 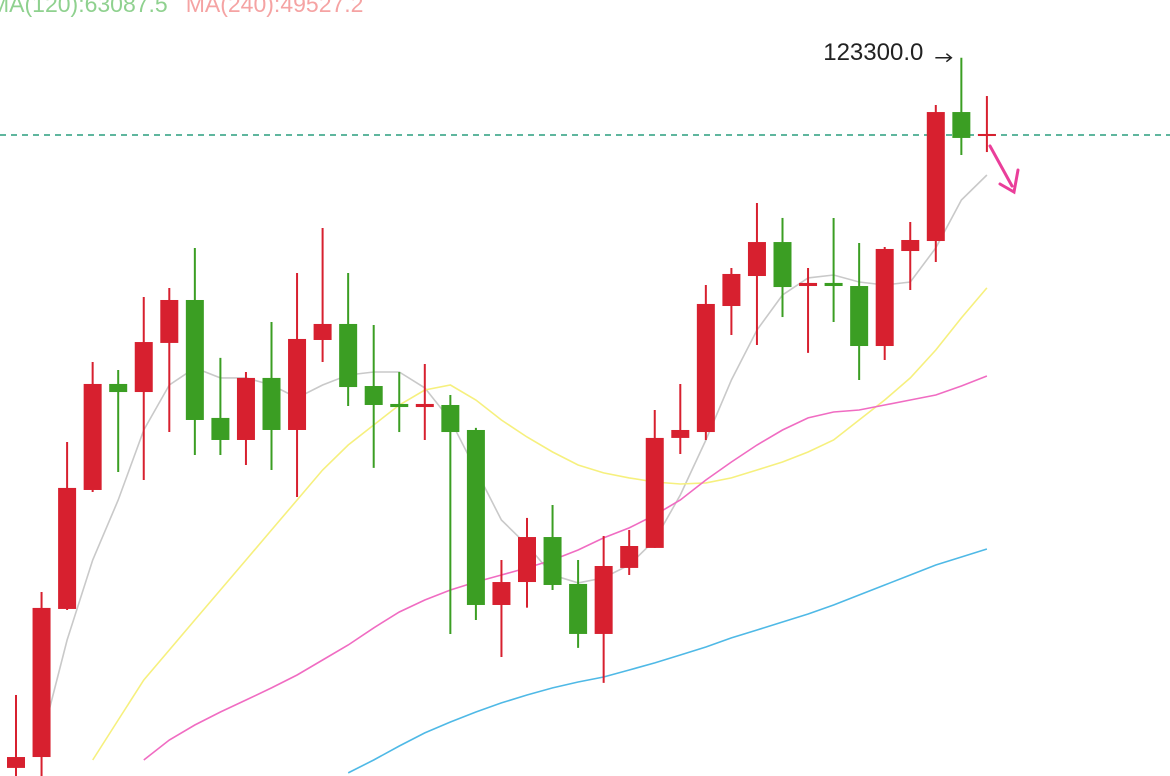 I want to click on annotation-label: 123300.0, so click(x=873, y=52).